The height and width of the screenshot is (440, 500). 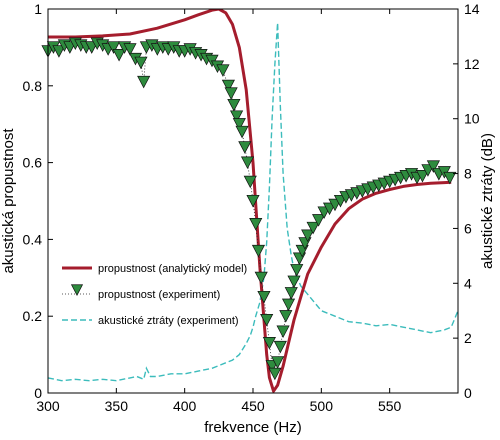 What do you see at coordinates (468, 283) in the screenshot?
I see `y-right-tick-label: 4` at bounding box center [468, 283].